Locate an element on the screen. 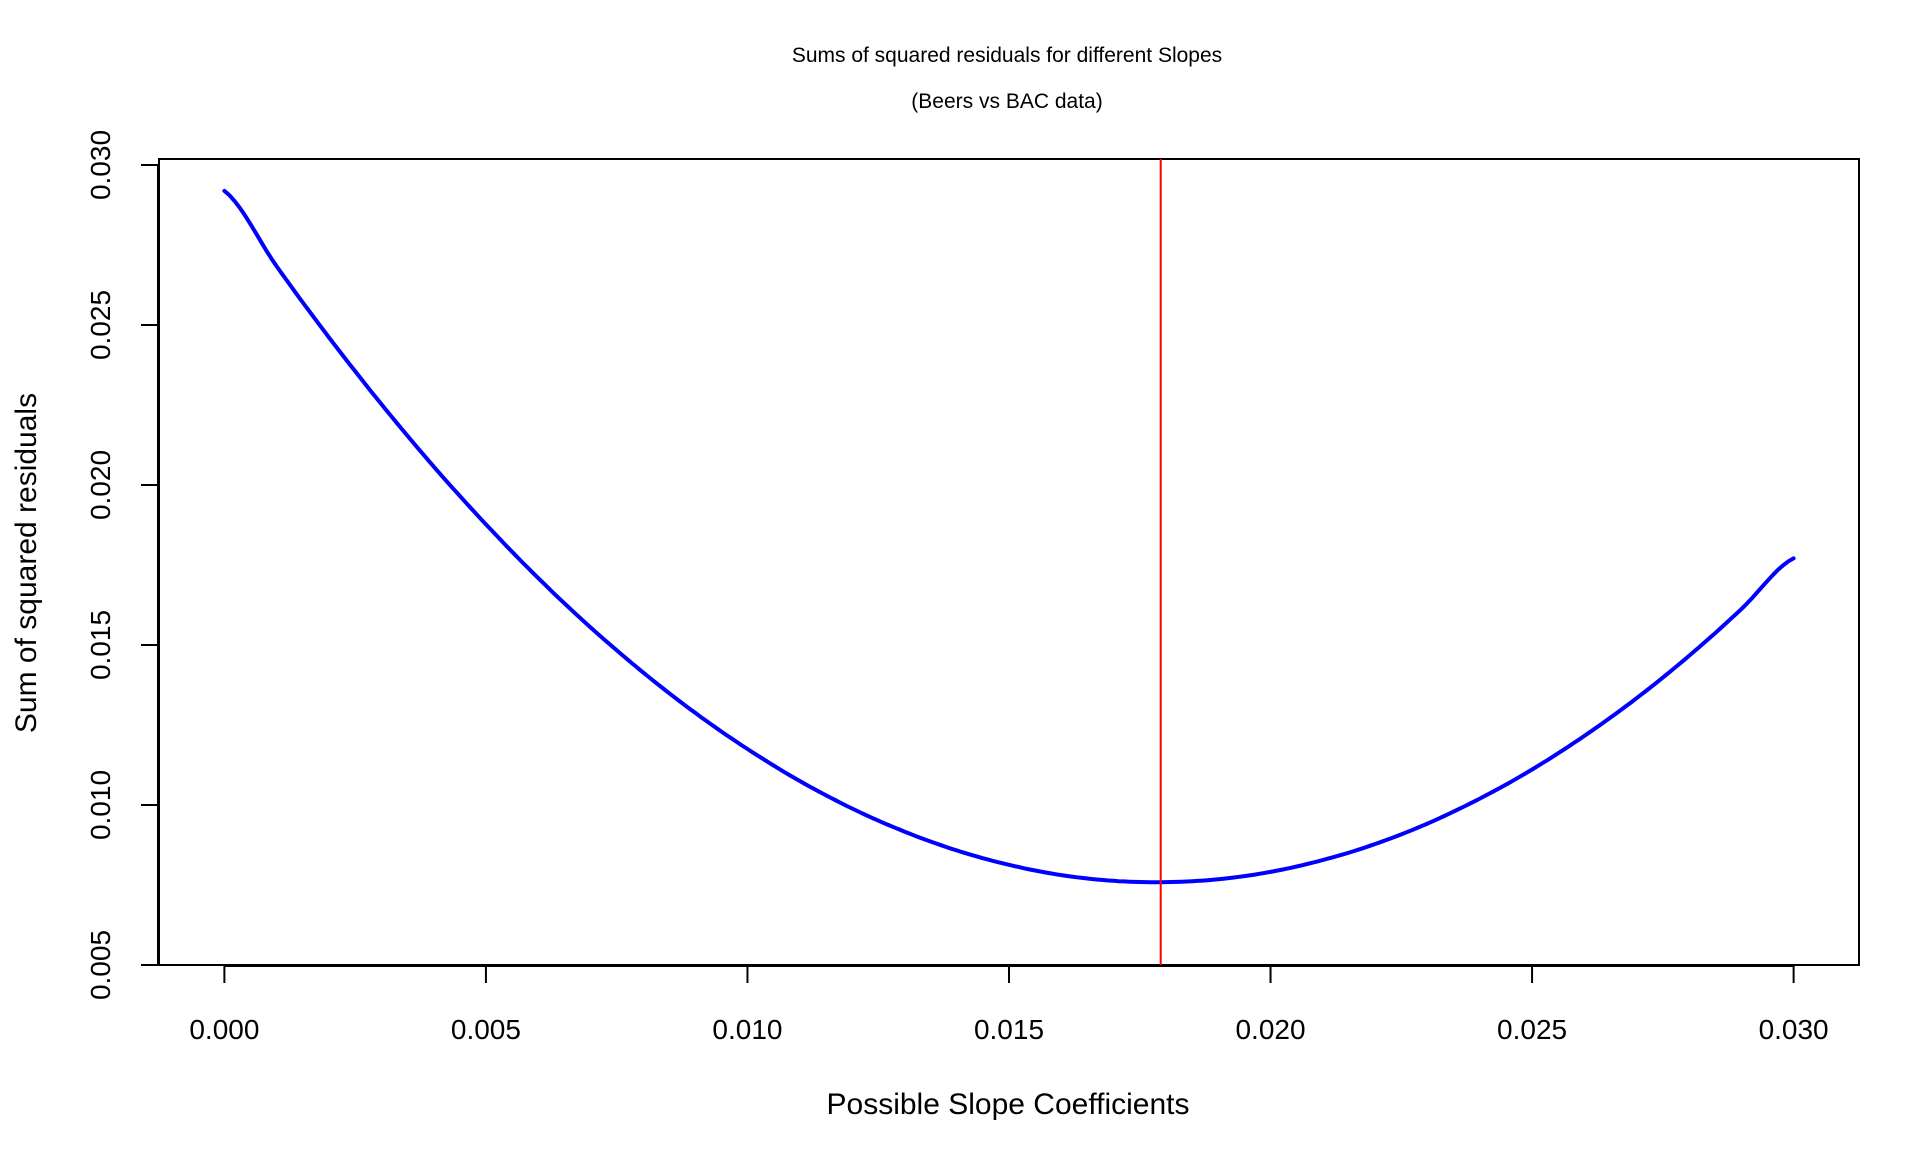 The image size is (1920, 1152). x-tick-label: 0.005 is located at coordinates (486, 1029).